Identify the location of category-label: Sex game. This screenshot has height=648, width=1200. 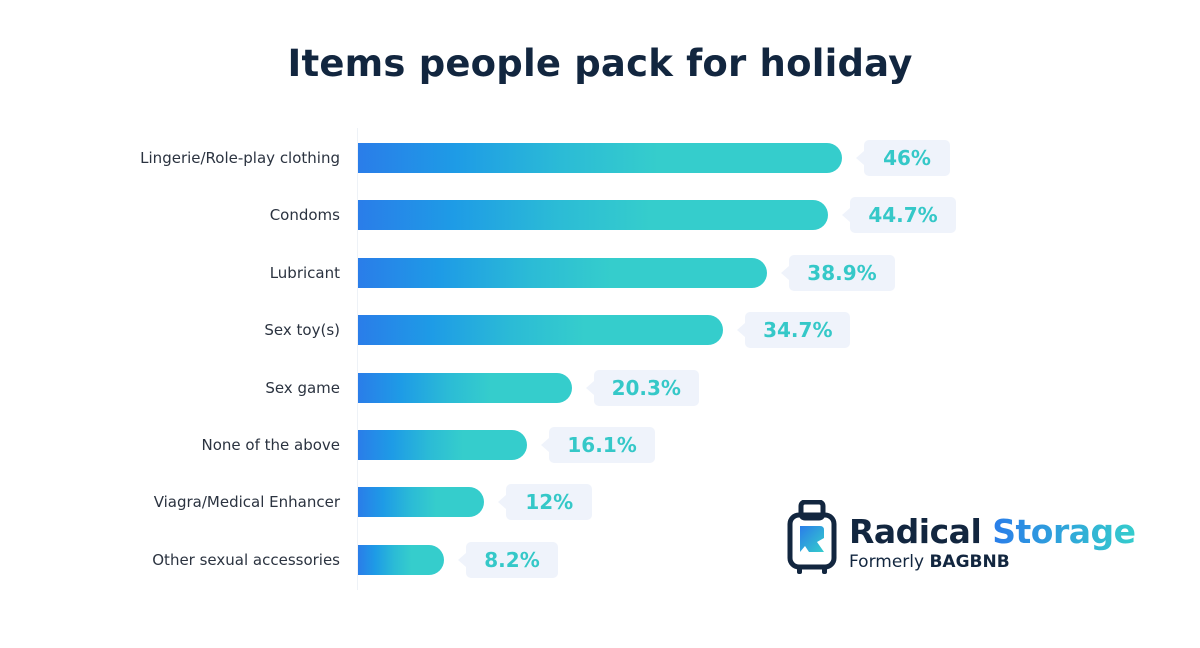
(302, 387).